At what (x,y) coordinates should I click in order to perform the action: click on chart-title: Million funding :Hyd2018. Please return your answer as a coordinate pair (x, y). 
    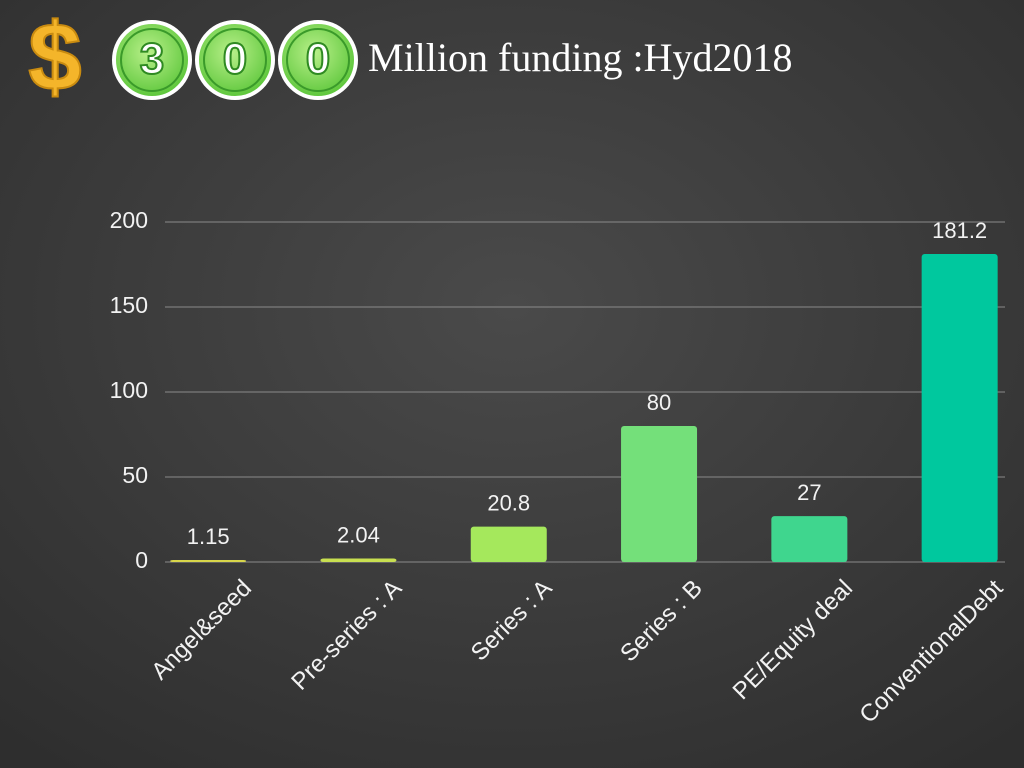
    Looking at the image, I should click on (580, 57).